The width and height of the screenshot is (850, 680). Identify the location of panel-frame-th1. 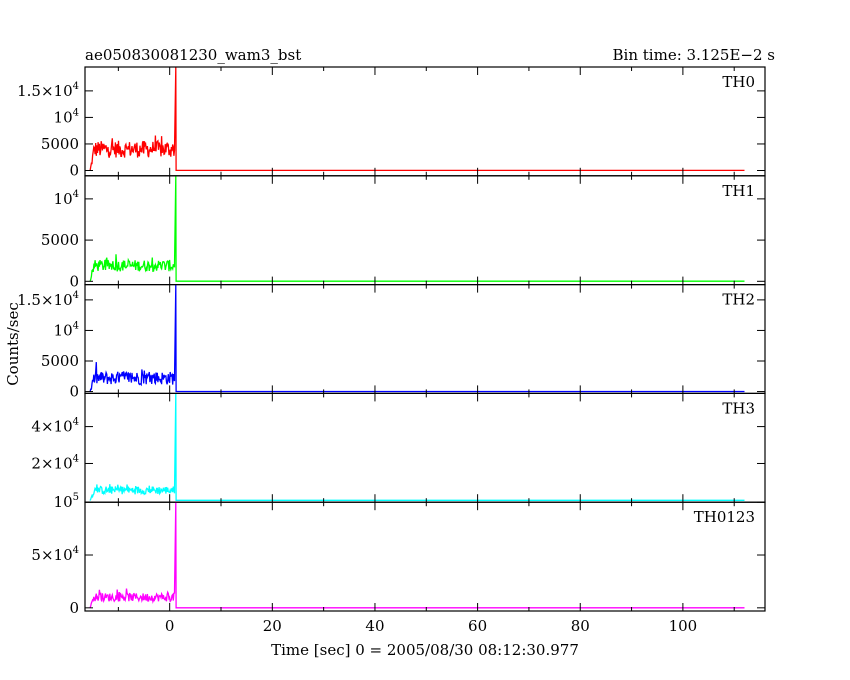
(425, 230).